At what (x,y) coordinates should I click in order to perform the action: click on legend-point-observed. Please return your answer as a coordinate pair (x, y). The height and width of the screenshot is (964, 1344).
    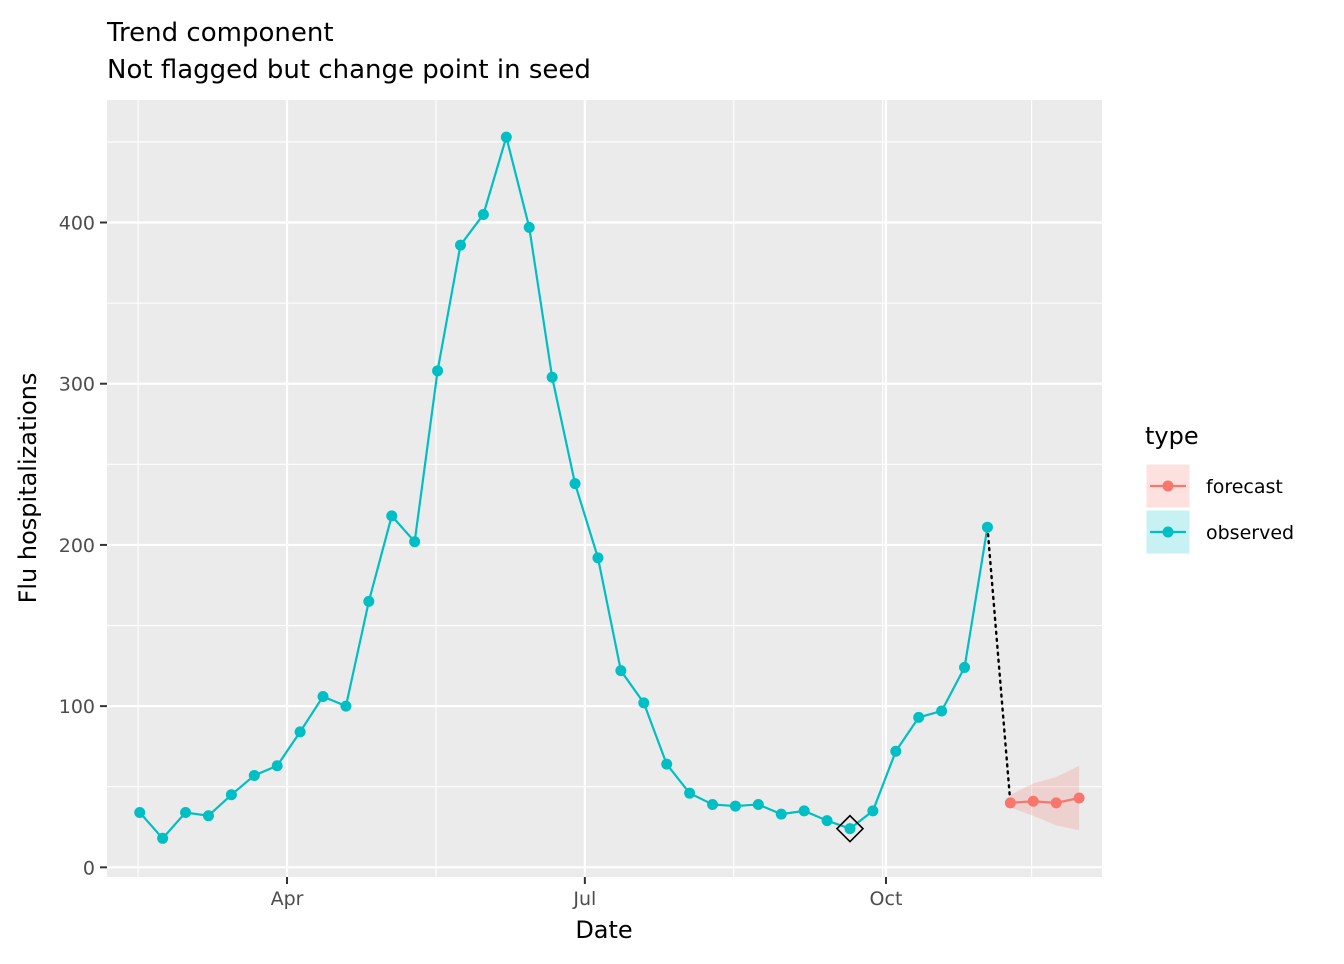
    Looking at the image, I should click on (1168, 532).